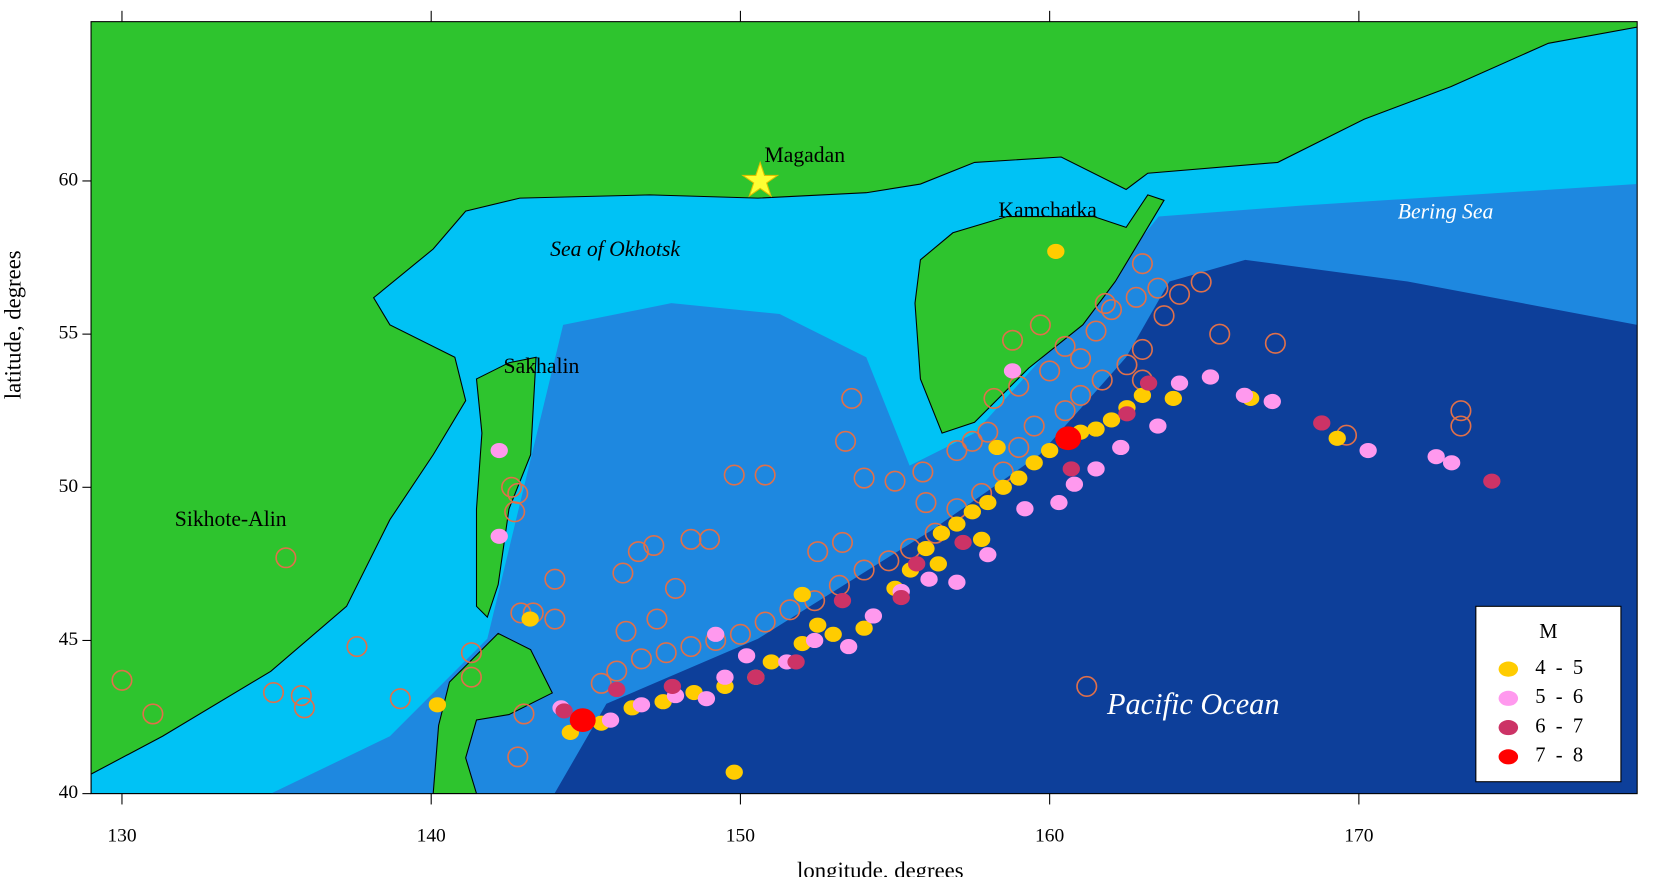  What do you see at coordinates (121, 835) in the screenshot?
I see `x-tick-label: 130` at bounding box center [121, 835].